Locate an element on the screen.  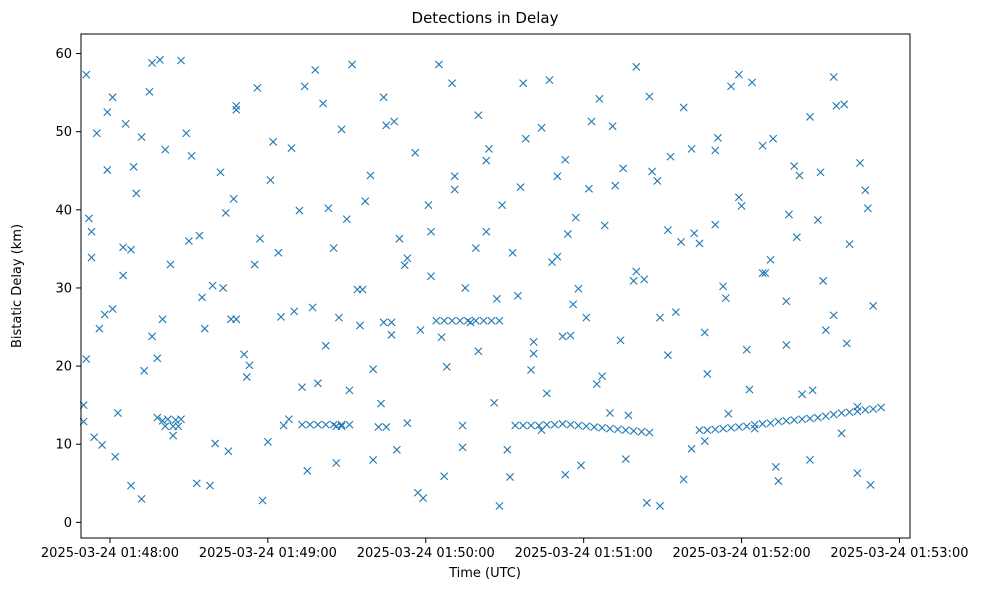
y-tick-label: 30 is located at coordinates (63, 288).